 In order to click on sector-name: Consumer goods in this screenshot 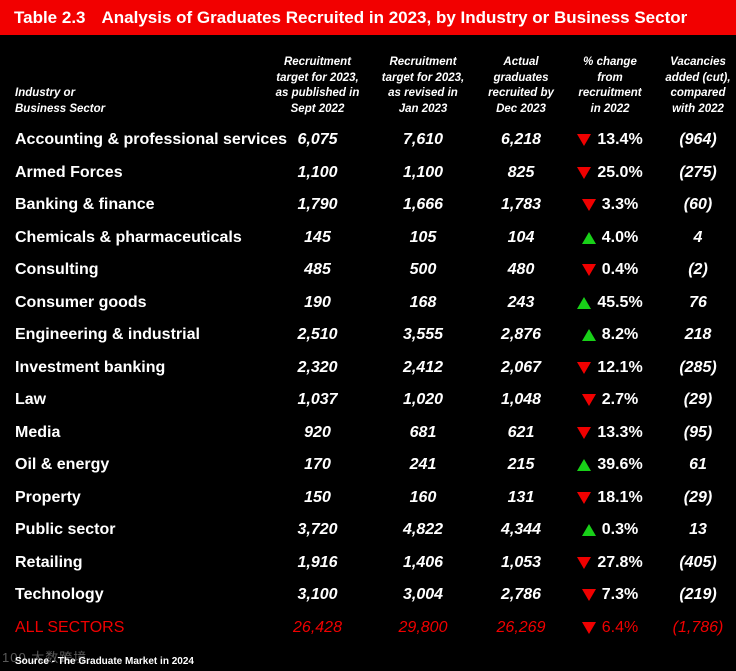, I will do `click(81, 302)`.